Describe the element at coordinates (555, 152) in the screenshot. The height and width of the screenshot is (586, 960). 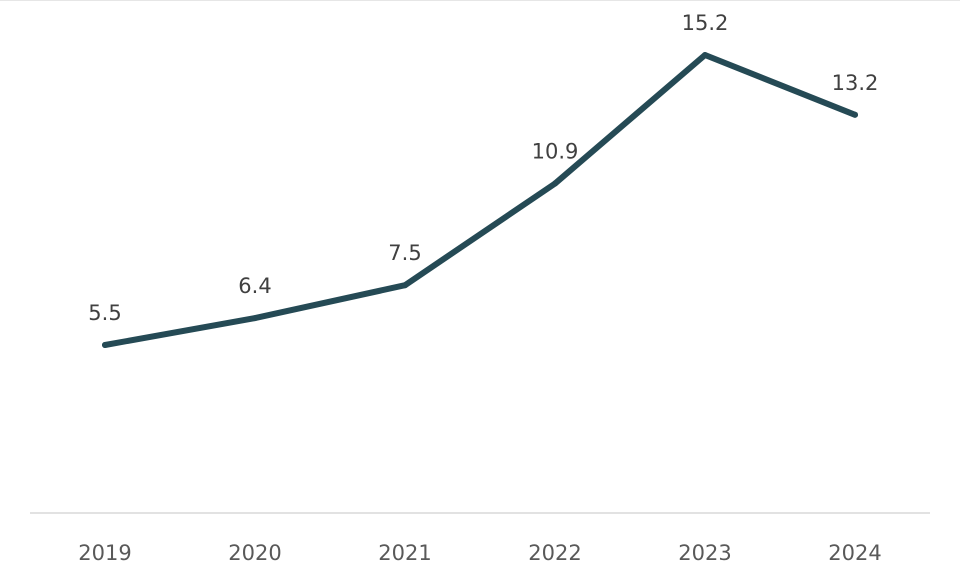
I see `data-label-2022: 10.9` at that location.